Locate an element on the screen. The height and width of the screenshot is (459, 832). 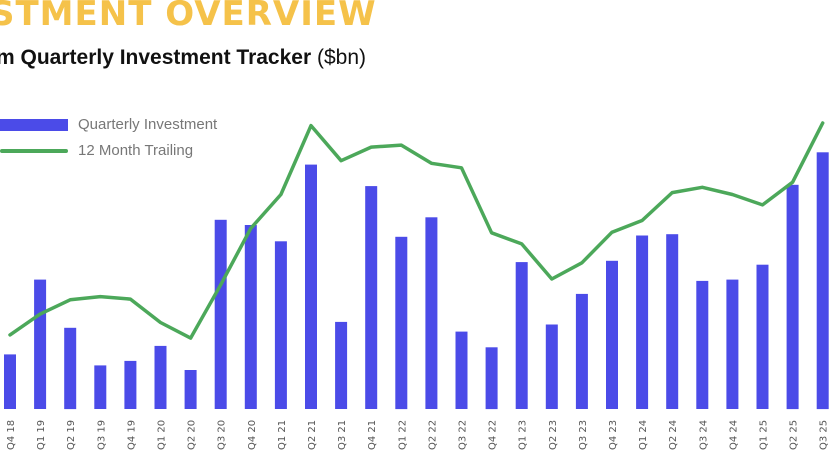
legend-line-label: 12 Month Trailing is located at coordinates (136, 150).